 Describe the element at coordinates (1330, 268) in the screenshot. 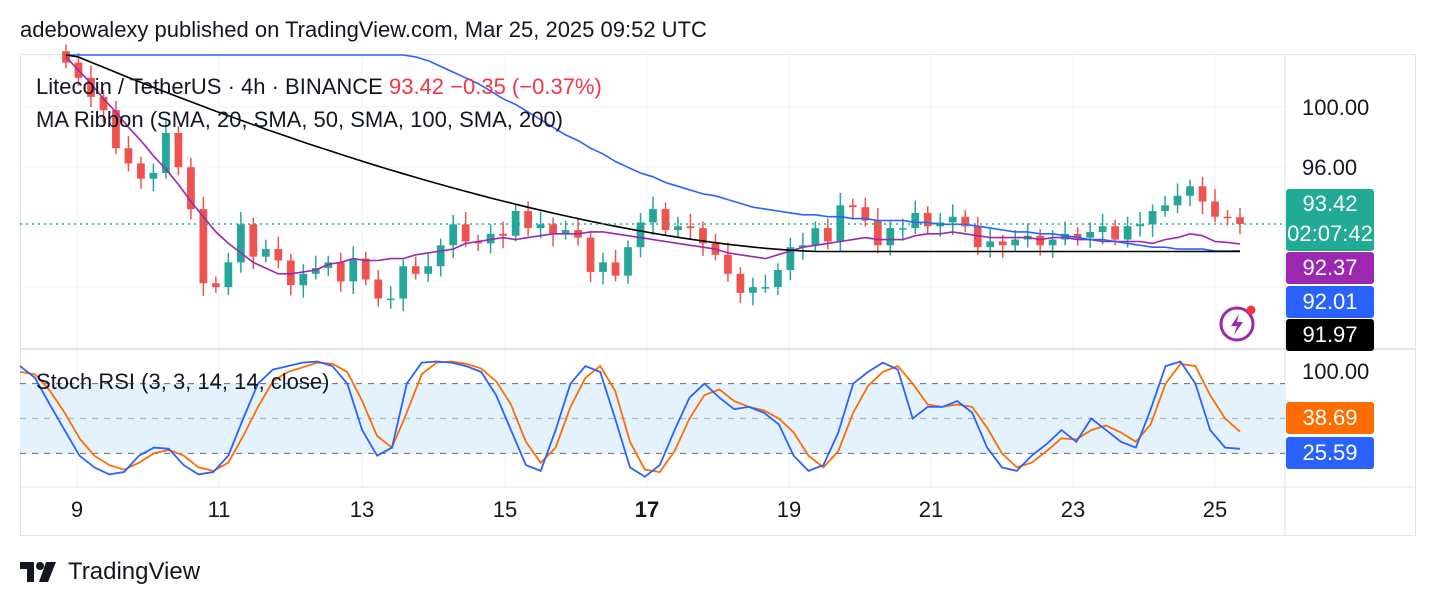

I see `sma20-badge: 92.37` at that location.